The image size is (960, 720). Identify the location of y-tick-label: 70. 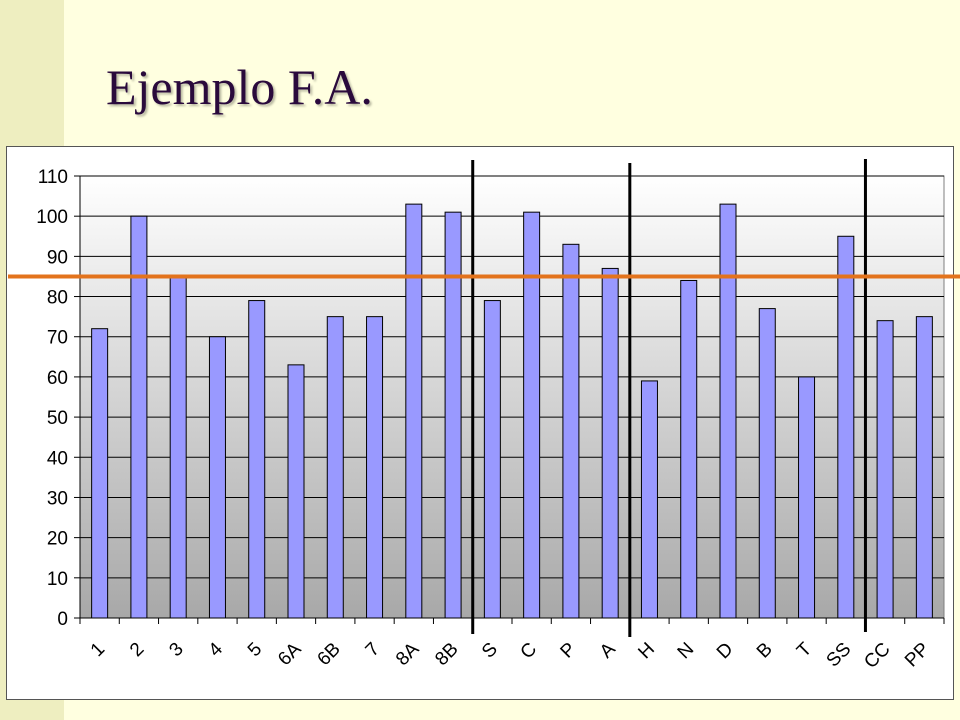
(57, 338).